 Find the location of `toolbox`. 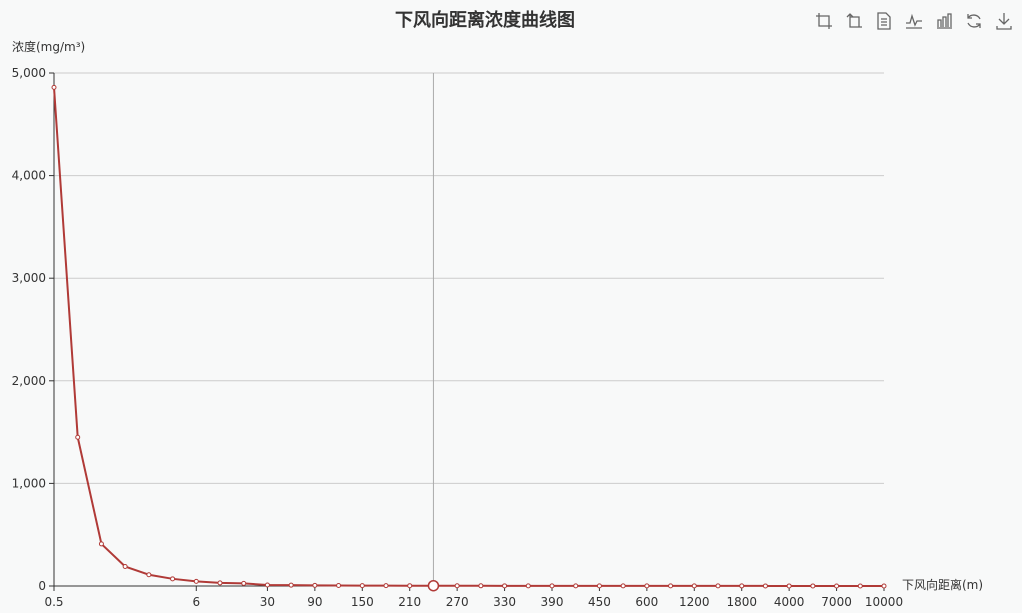

toolbox is located at coordinates (914, 21).